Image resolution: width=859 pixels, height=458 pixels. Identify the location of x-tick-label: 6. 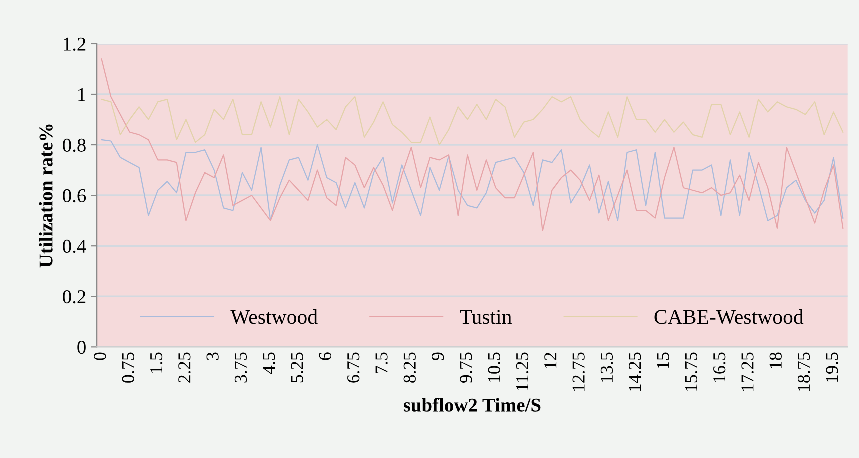
(325, 356).